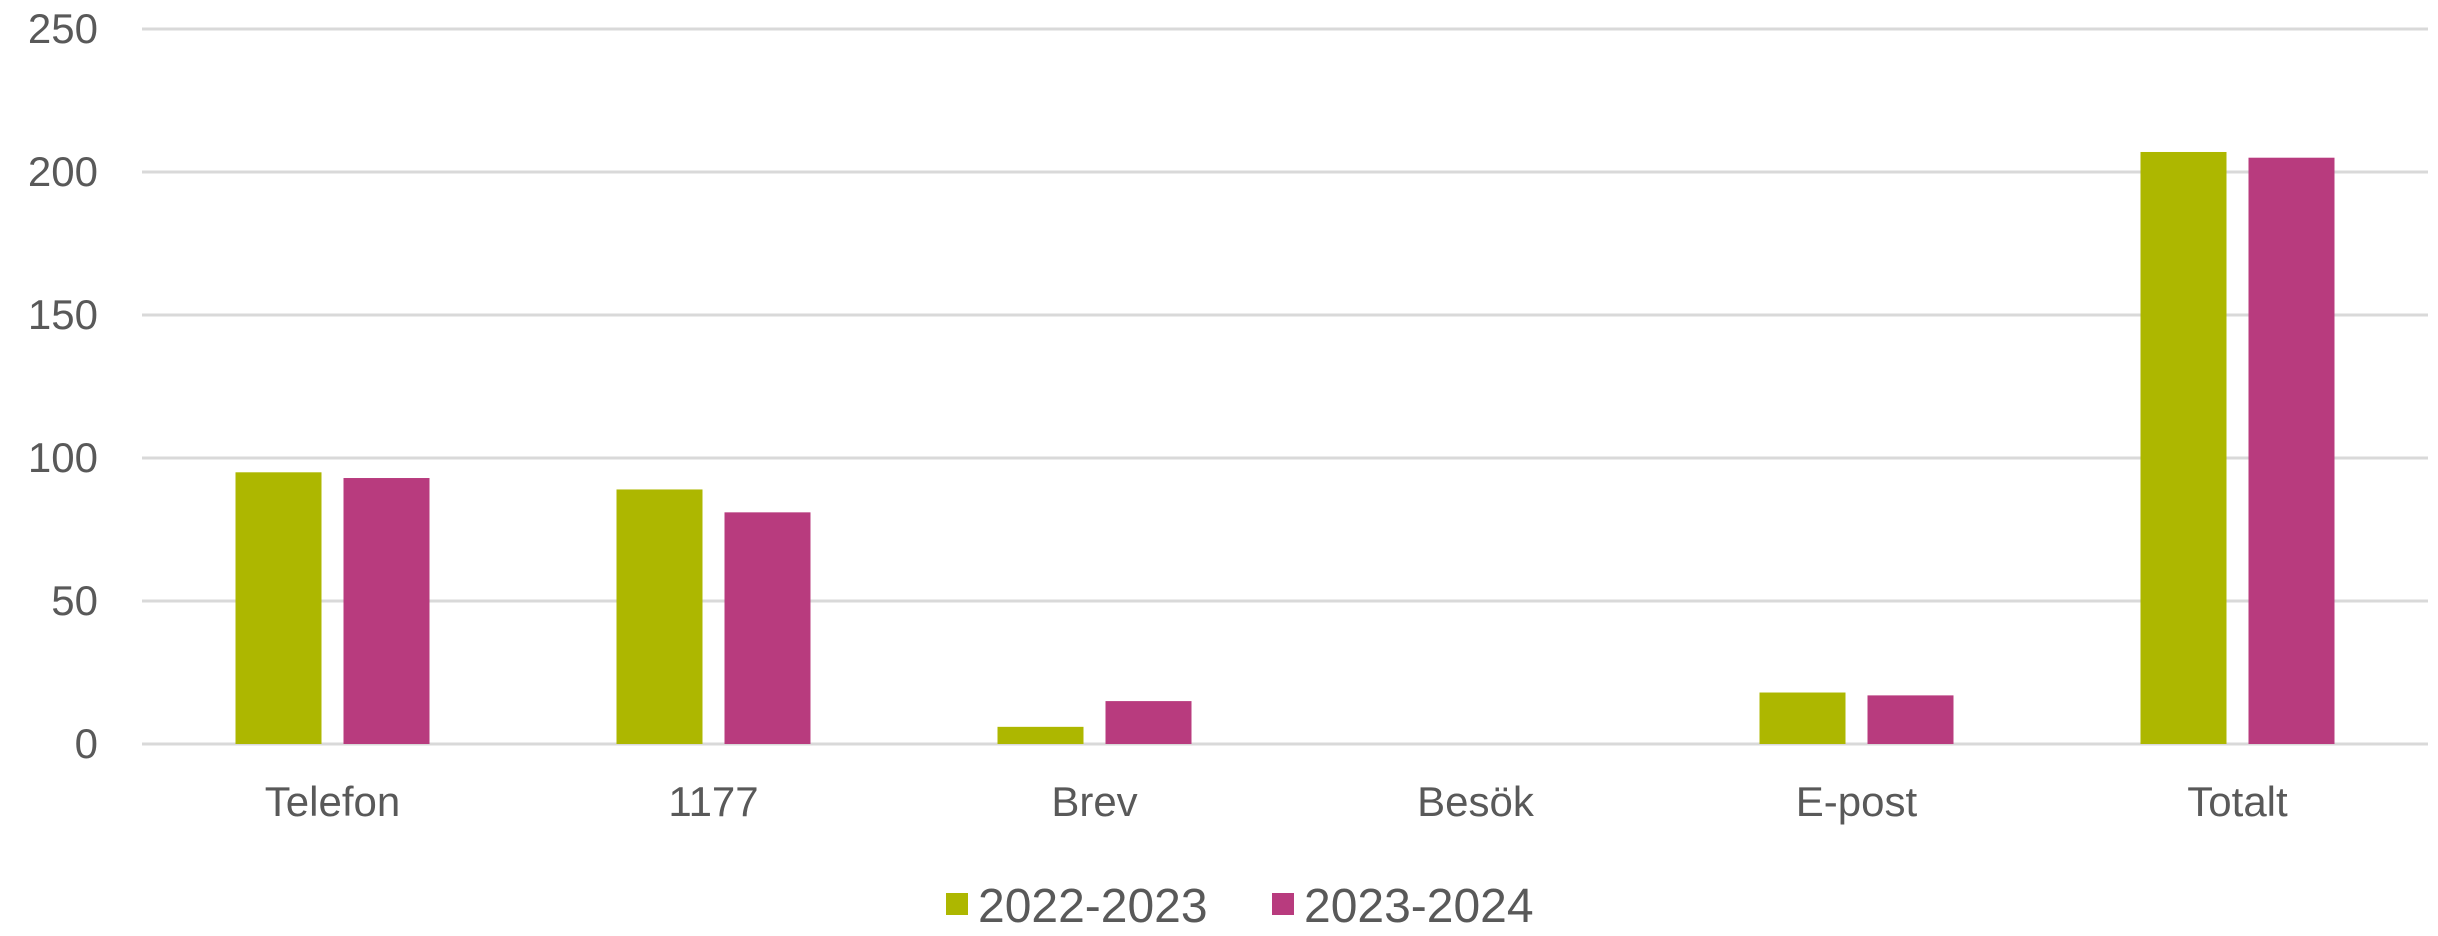  Describe the element at coordinates (1283, 904) in the screenshot. I see `legend-swatch-2023-2024` at that location.